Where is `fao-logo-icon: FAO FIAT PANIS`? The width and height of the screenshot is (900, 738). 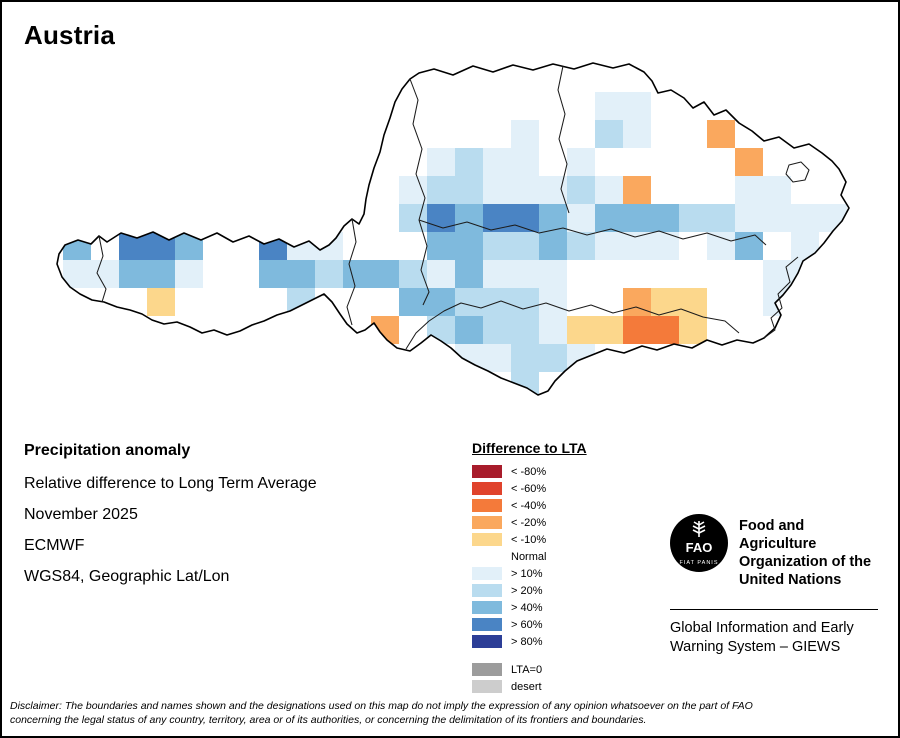
fao-logo-icon: FAO FIAT PANIS is located at coordinates (699, 543).